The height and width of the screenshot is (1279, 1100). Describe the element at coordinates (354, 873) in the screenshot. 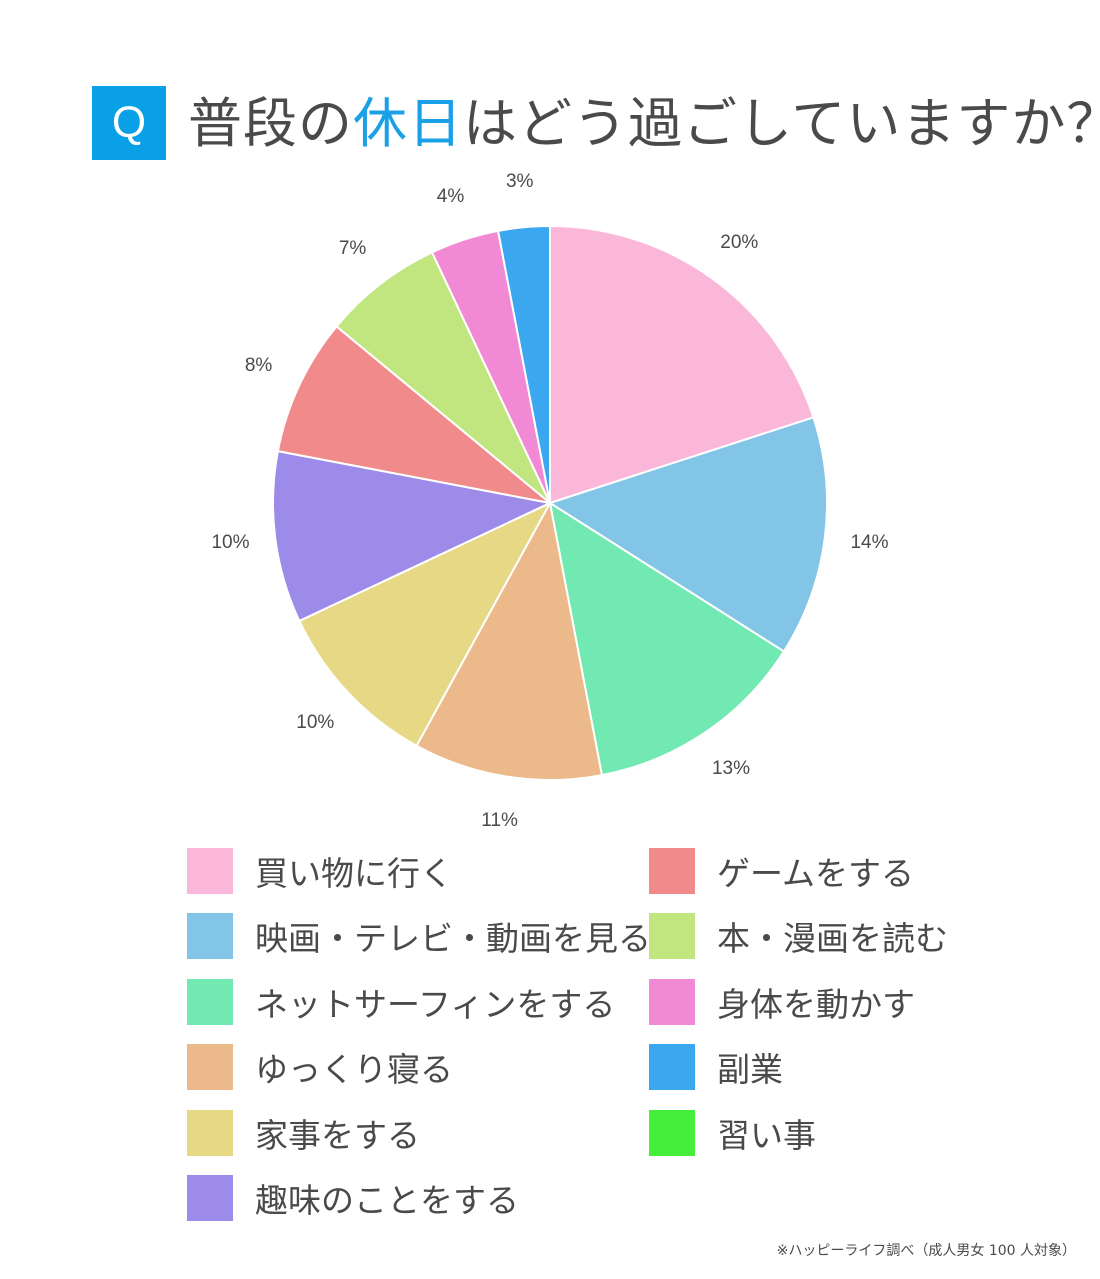

I see `legend-label: 買い物に行く` at that location.